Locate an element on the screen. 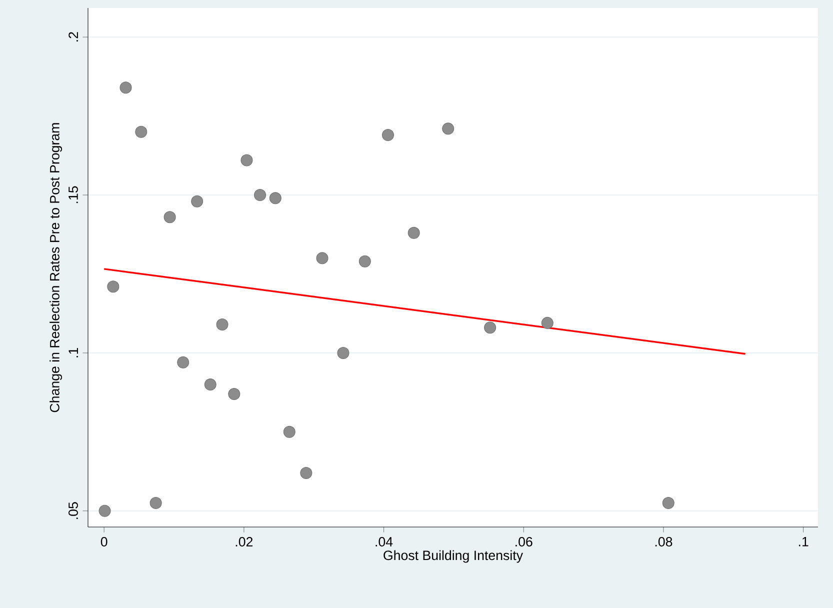  y-tick-label: .2 is located at coordinates (73, 37).